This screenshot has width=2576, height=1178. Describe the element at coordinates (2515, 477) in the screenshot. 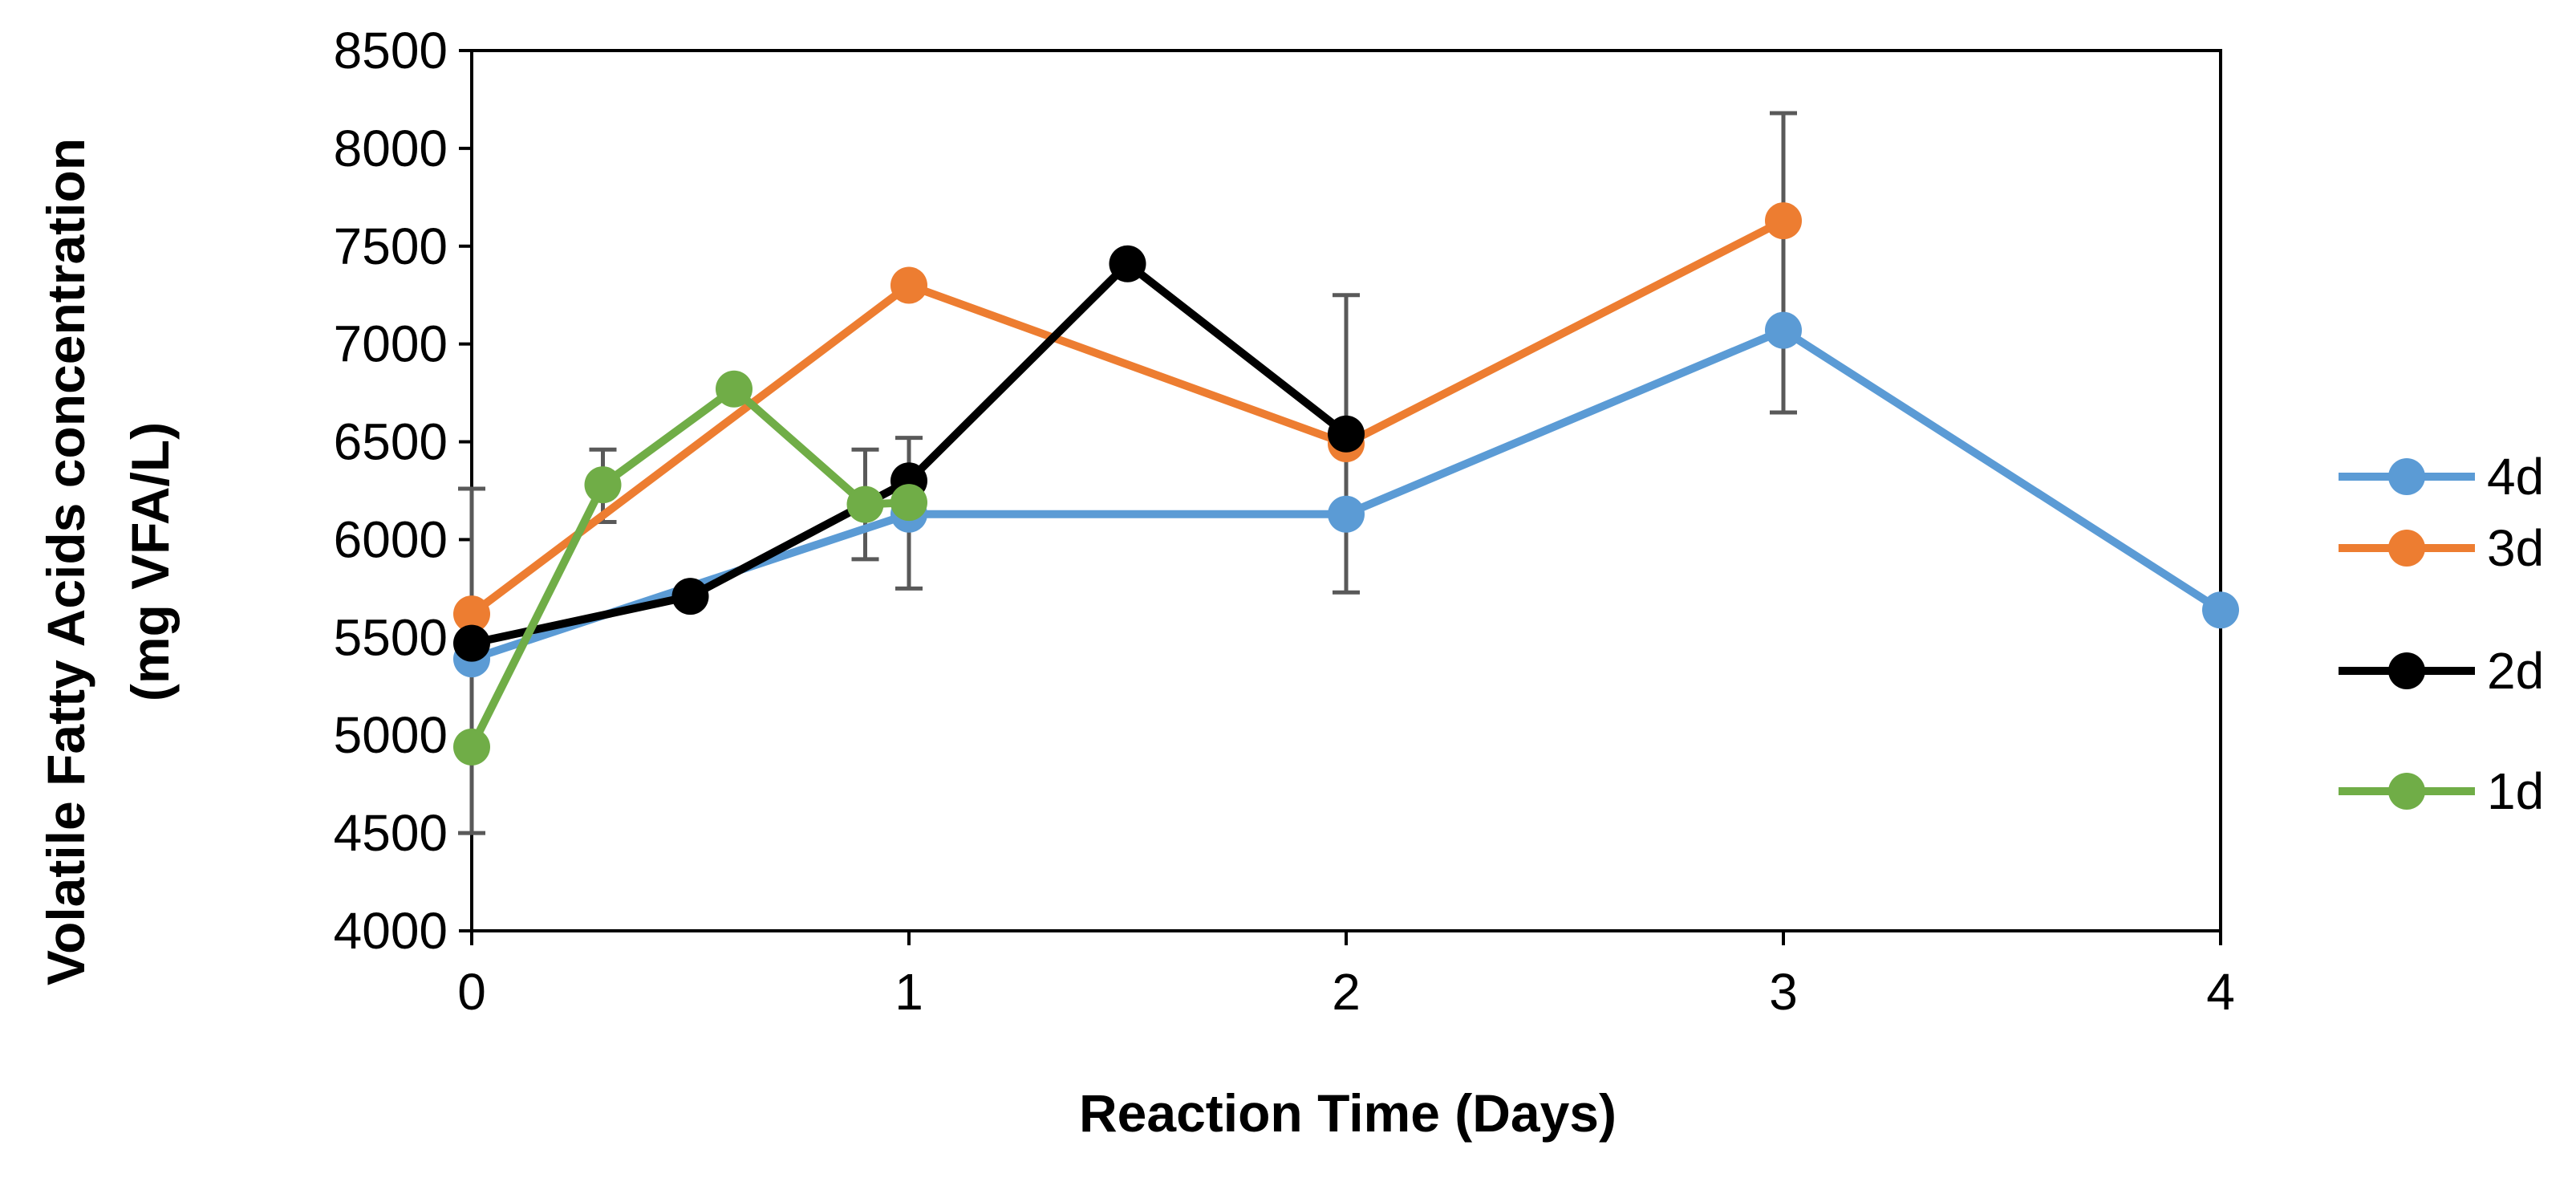

I see `legend-label: 4d` at that location.